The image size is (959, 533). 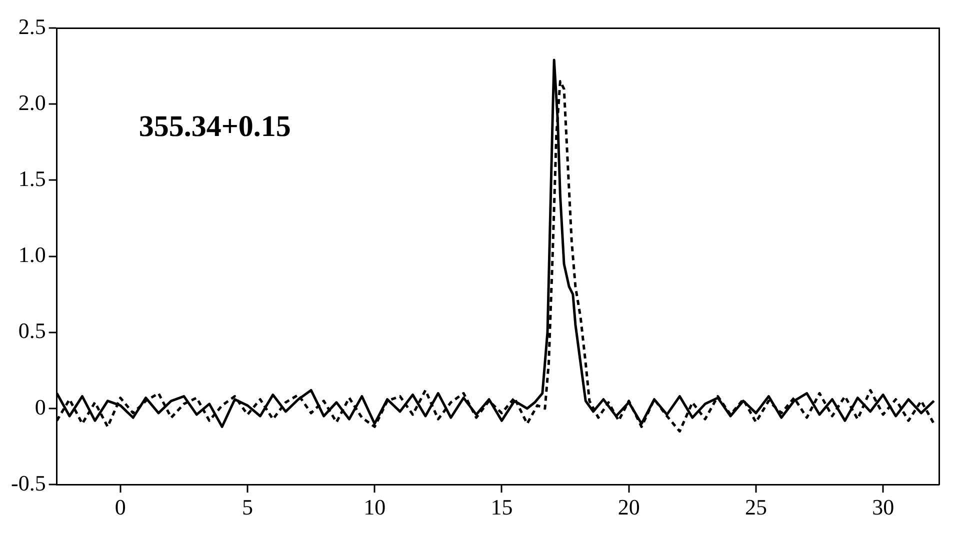 I want to click on x-tick-label: 30, so click(x=883, y=507).